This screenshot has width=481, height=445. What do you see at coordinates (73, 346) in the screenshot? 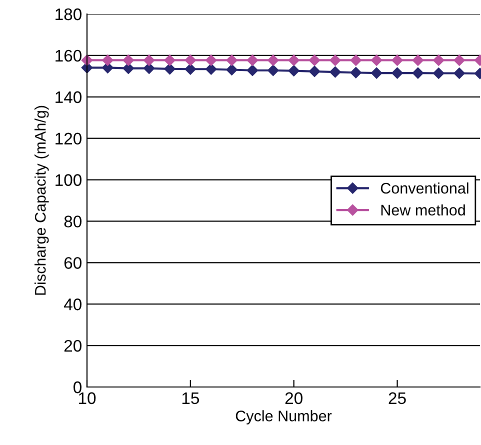
I see `y-tick-label: 20` at bounding box center [73, 346].